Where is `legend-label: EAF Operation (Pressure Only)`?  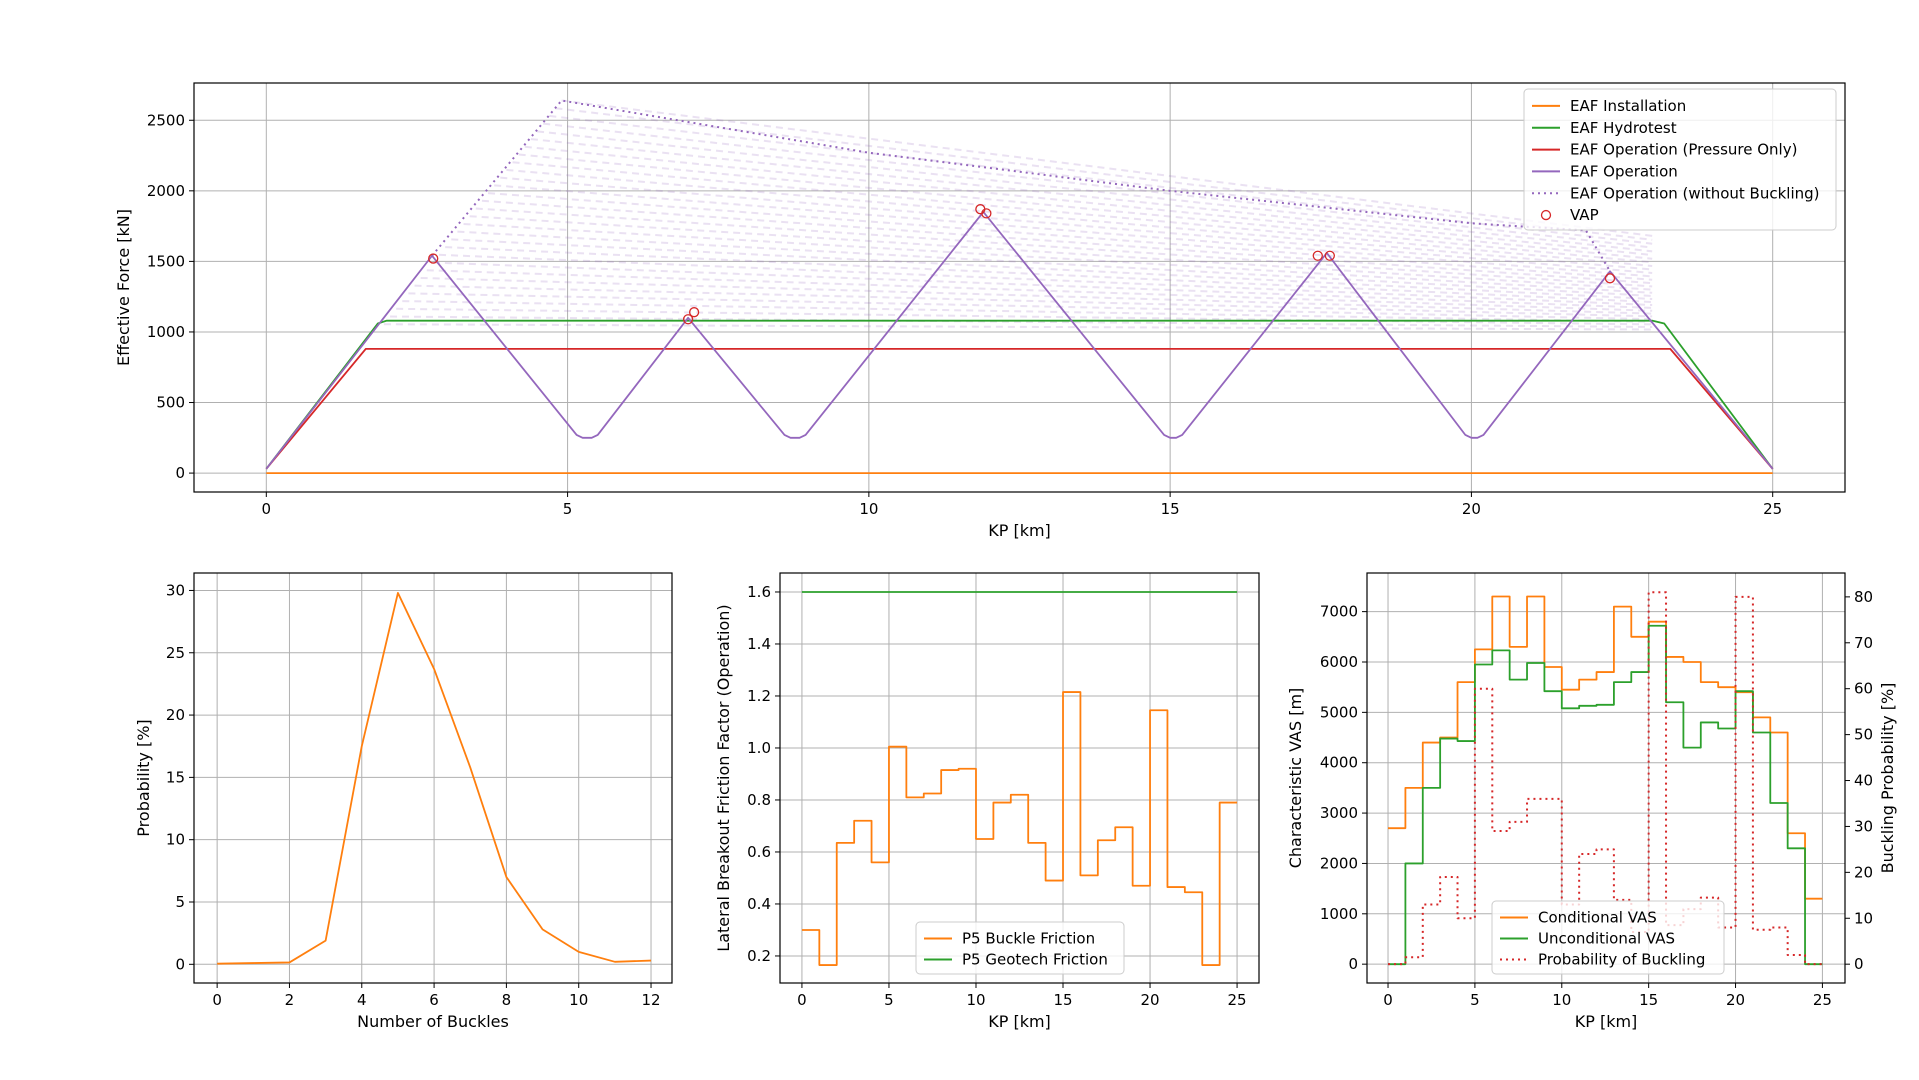 legend-label: EAF Operation (Pressure Only) is located at coordinates (1683, 150).